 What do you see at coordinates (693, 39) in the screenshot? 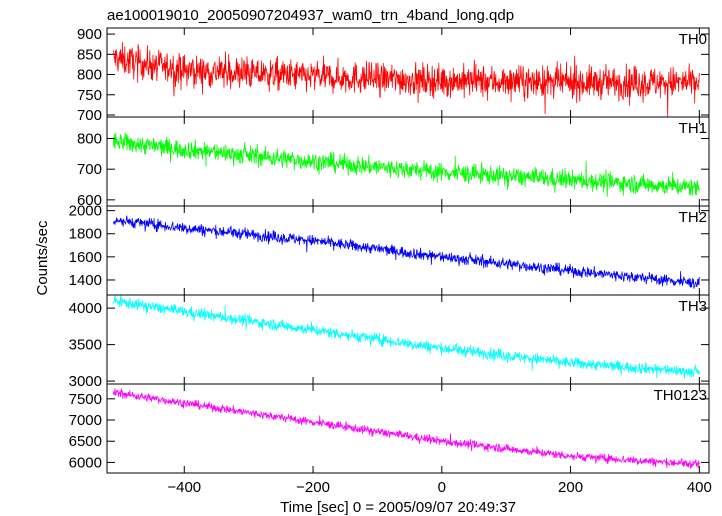
I see `panel-label-th0: TH0` at bounding box center [693, 39].